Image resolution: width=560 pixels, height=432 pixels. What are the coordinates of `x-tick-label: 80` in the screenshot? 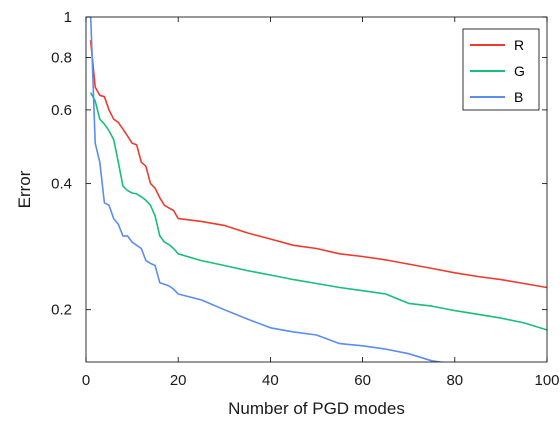 It's located at (454, 380).